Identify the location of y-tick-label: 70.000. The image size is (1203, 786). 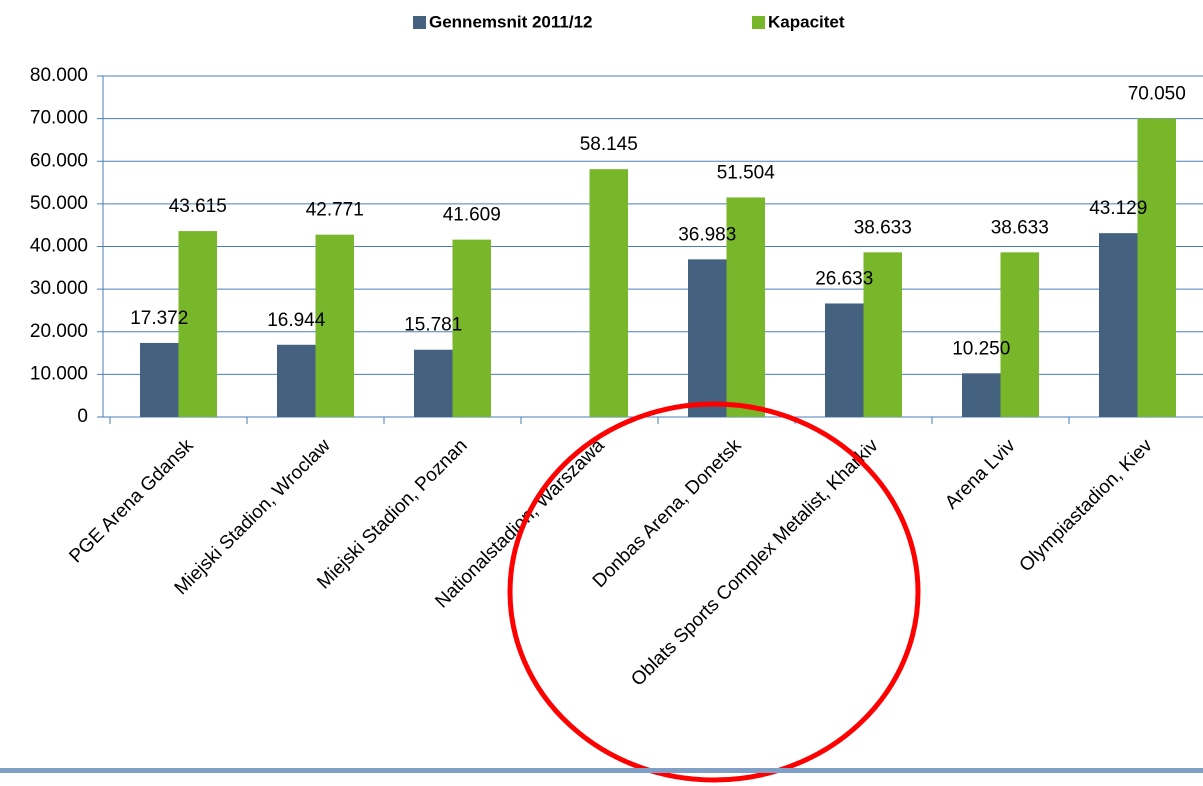
(59, 118).